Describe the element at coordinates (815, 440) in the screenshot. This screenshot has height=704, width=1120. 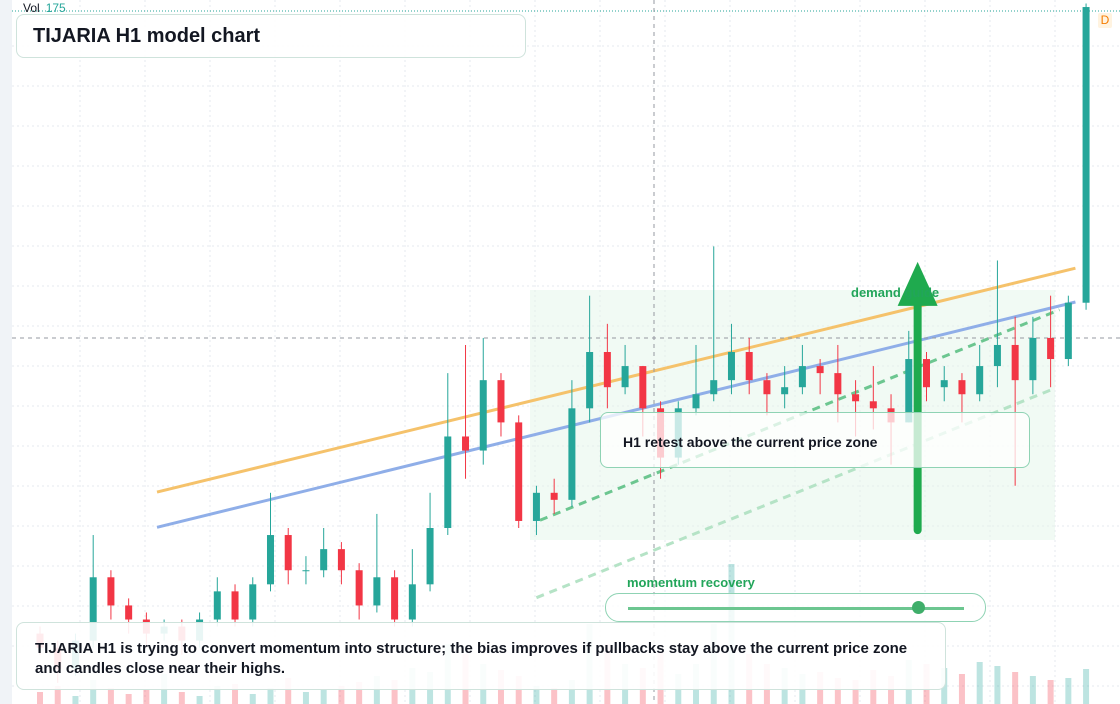
I see `retest-callout: H1 retest above the current price zone` at that location.